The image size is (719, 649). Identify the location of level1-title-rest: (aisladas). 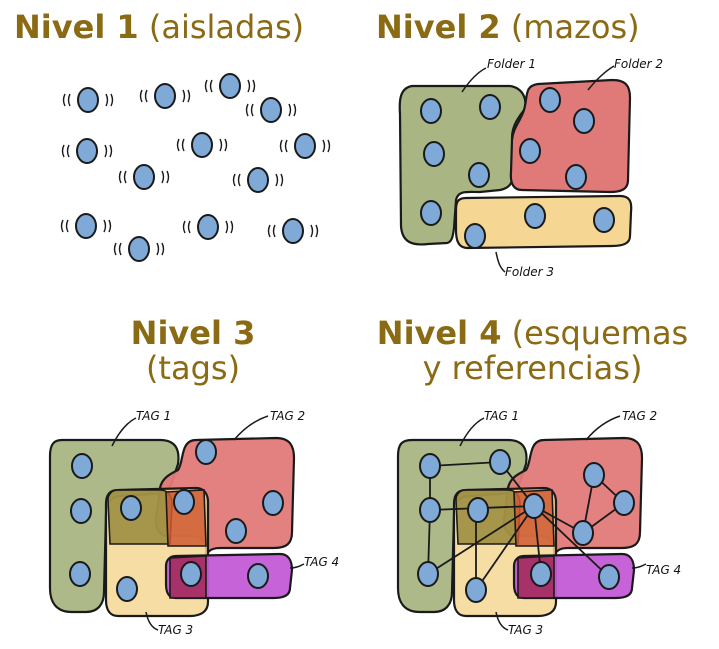
(226, 27).